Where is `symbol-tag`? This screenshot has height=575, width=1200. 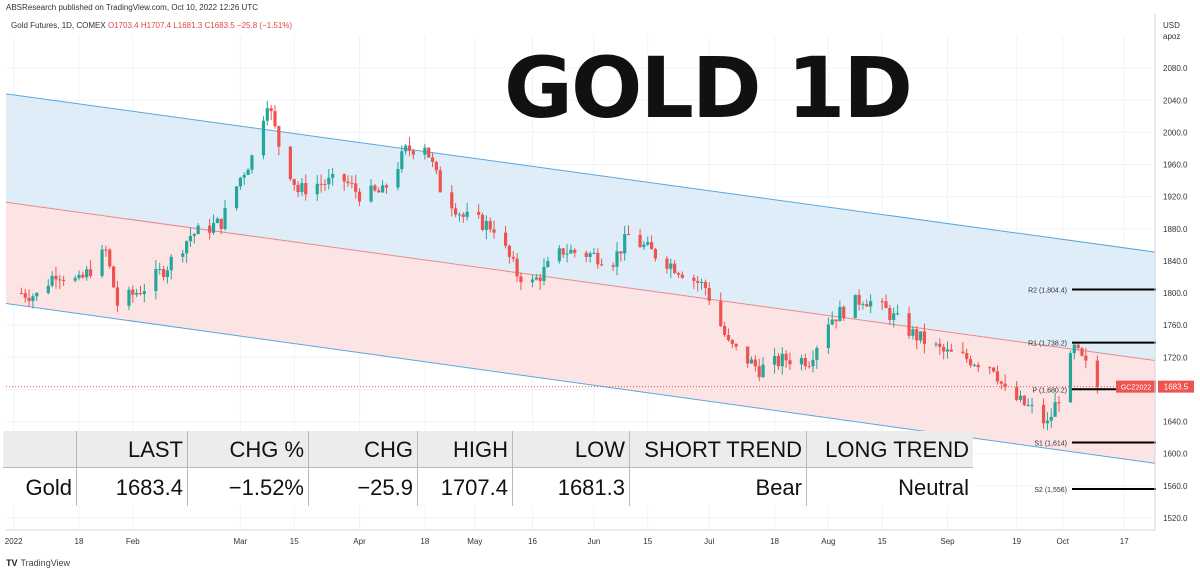
symbol-tag is located at coordinates (1136, 386).